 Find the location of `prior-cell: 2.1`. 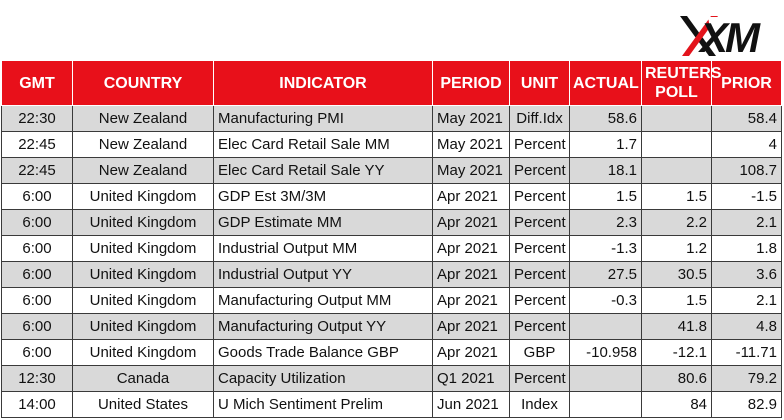

prior-cell: 2.1 is located at coordinates (746, 222).